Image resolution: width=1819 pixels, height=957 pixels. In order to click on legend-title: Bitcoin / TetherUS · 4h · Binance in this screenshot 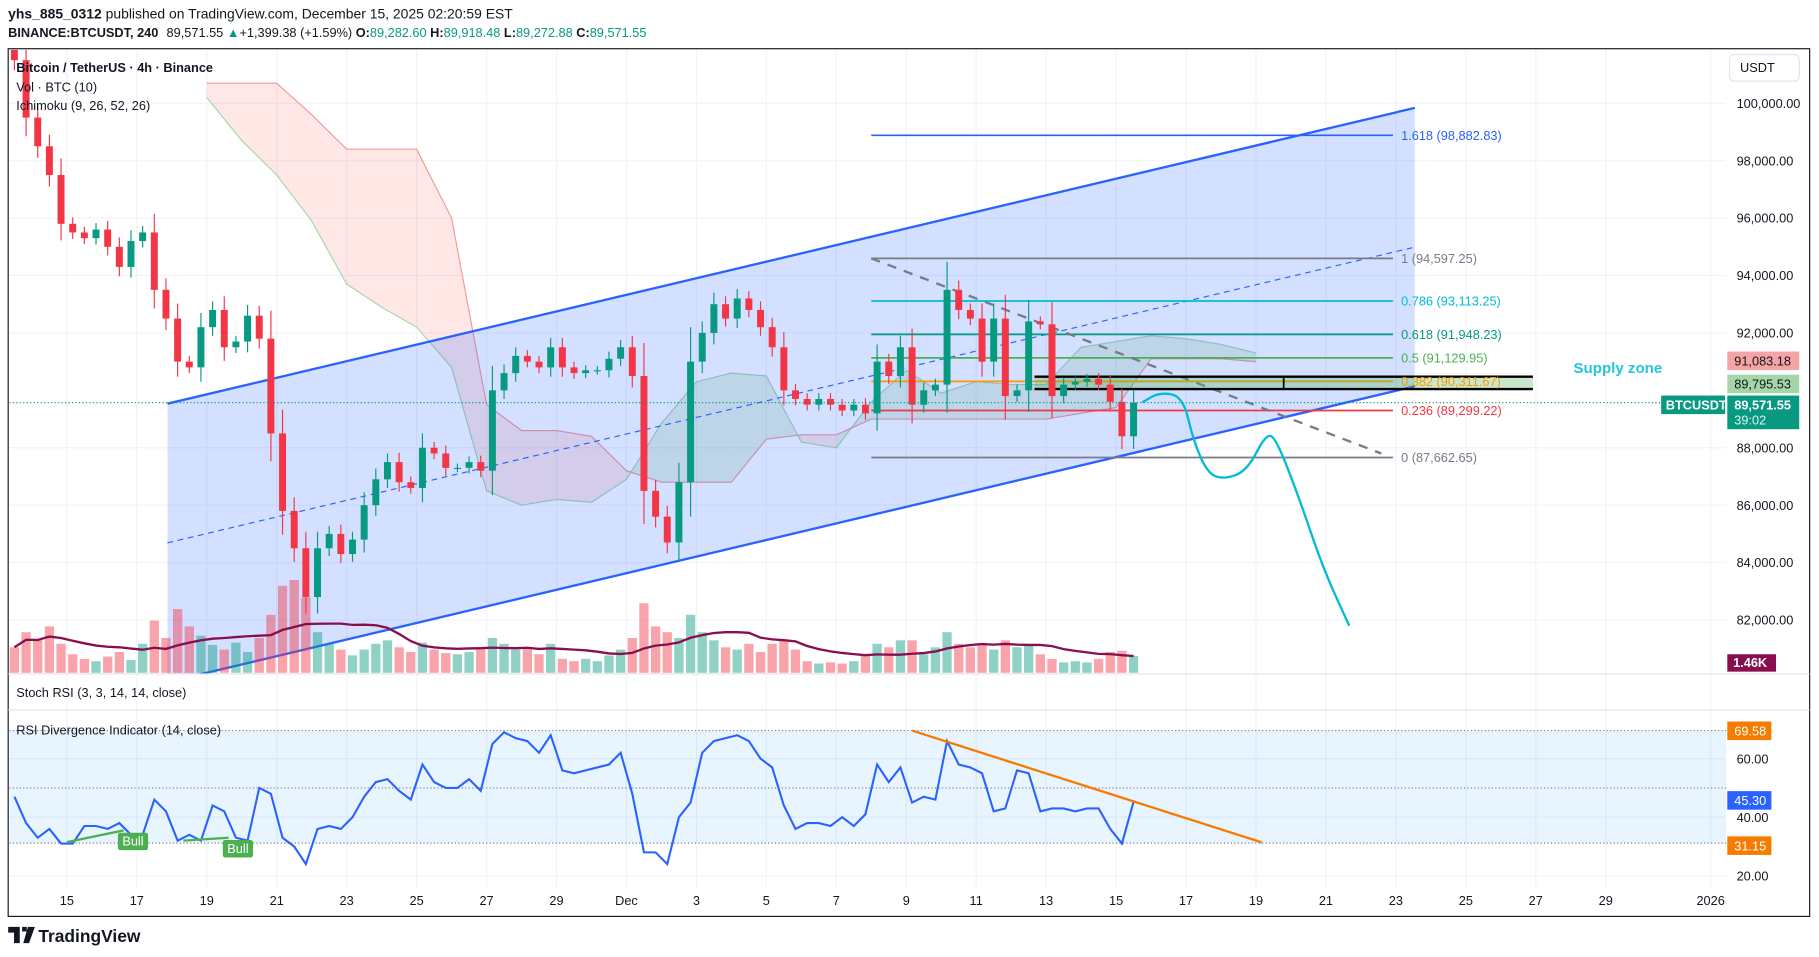, I will do `click(114, 67)`.